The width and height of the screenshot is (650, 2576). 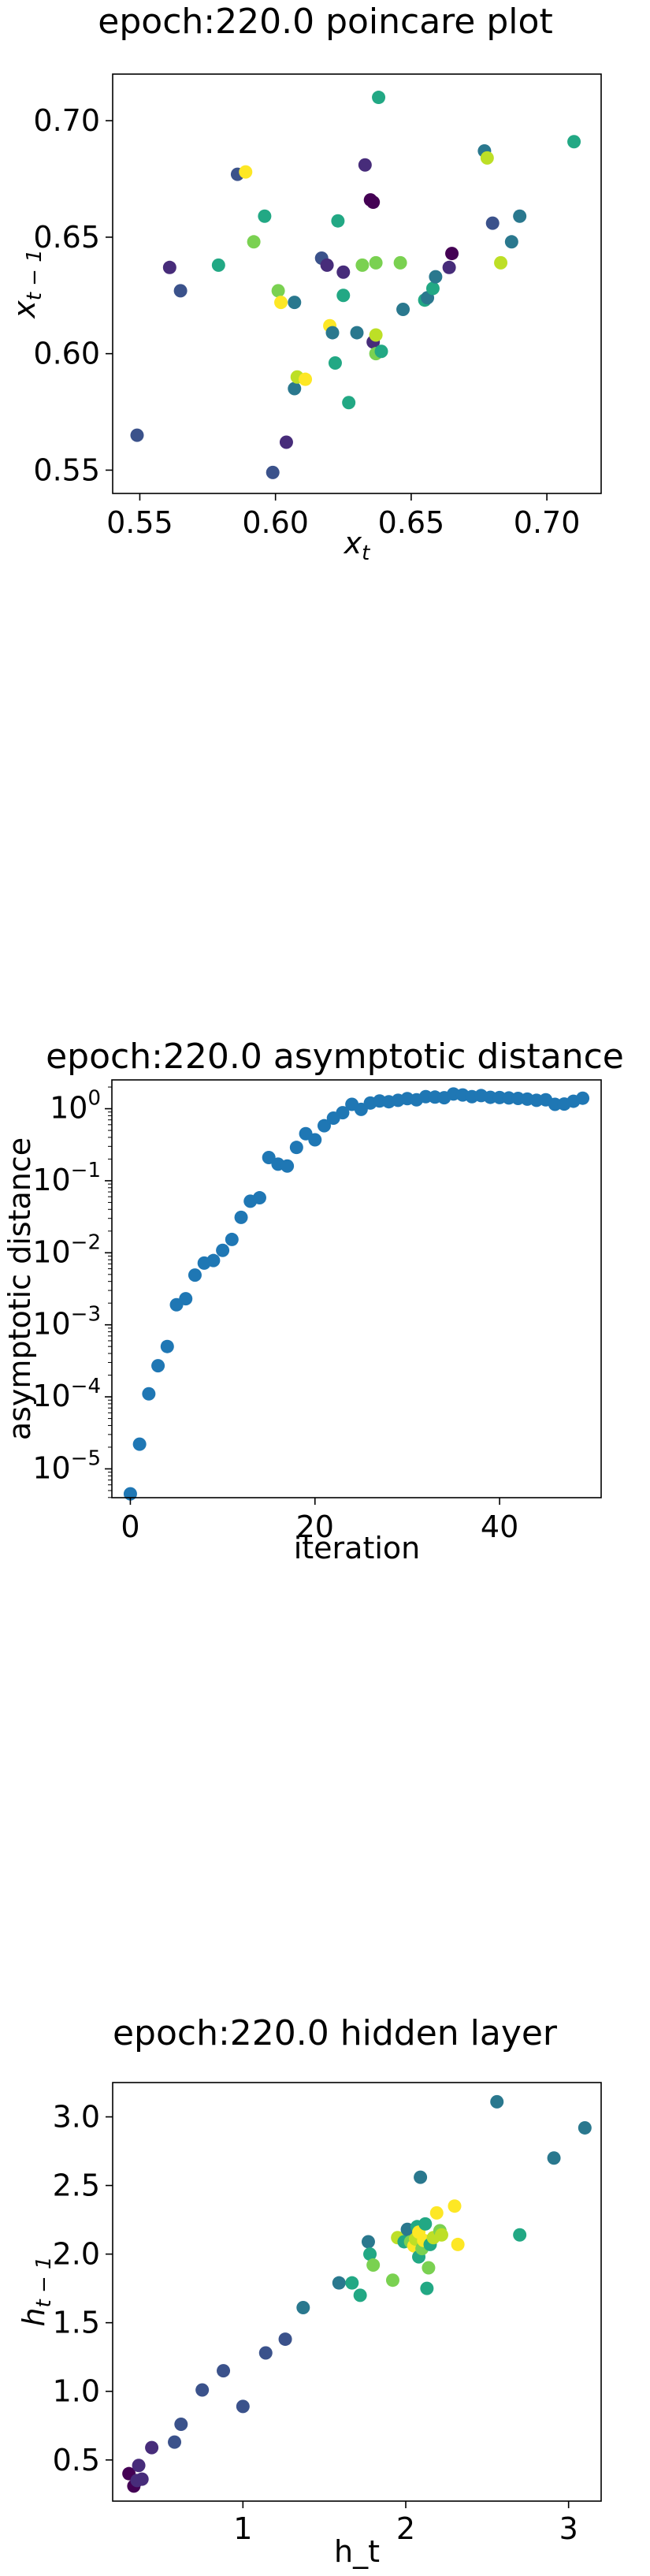 What do you see at coordinates (356, 1294) in the screenshot?
I see `asymptotic-distance-points` at bounding box center [356, 1294].